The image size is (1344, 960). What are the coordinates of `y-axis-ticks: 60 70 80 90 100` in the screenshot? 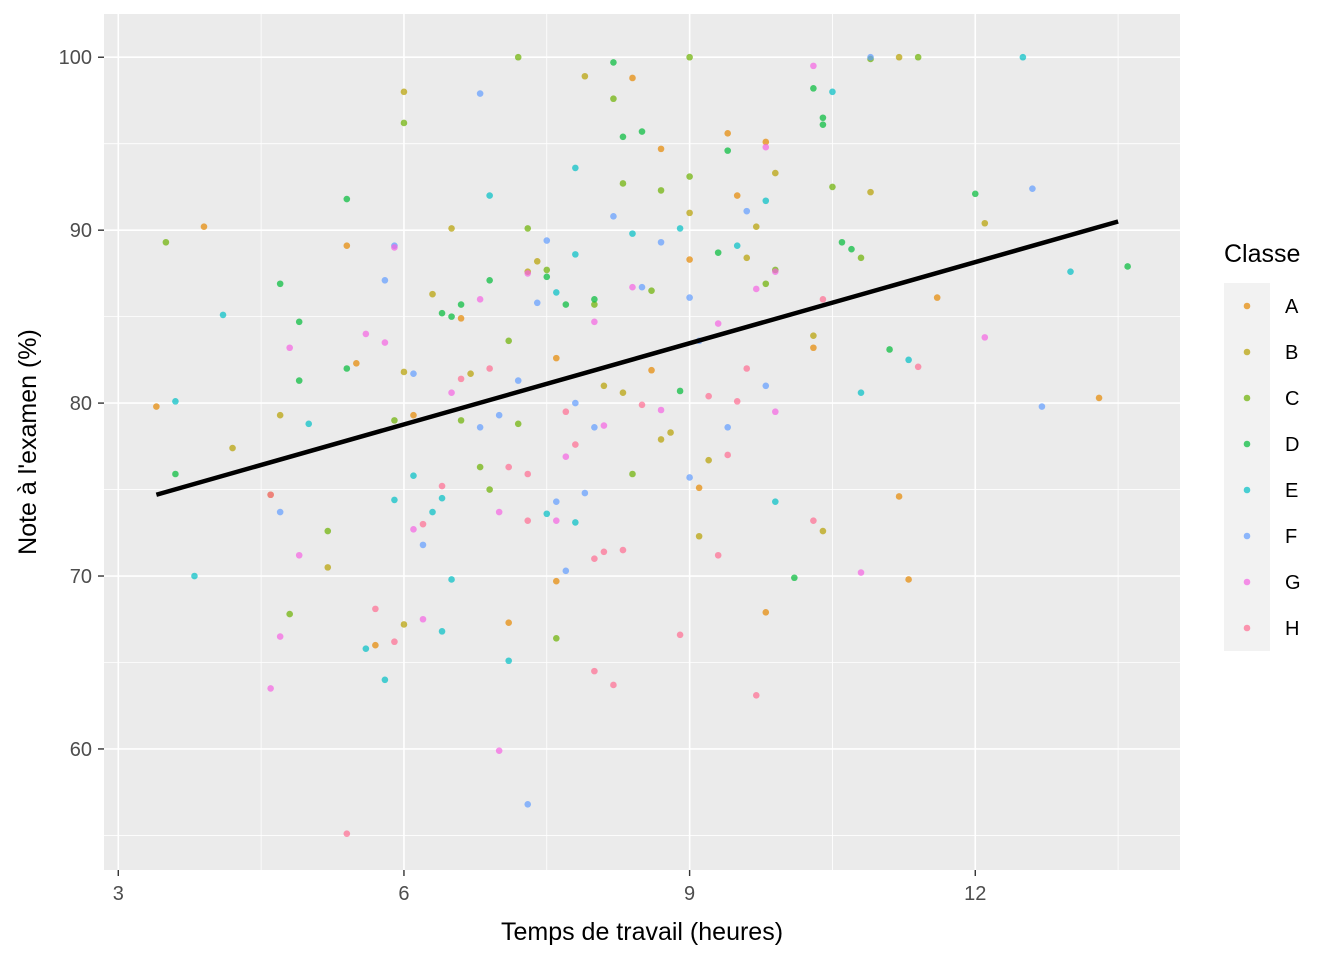 It's located at (81, 404).